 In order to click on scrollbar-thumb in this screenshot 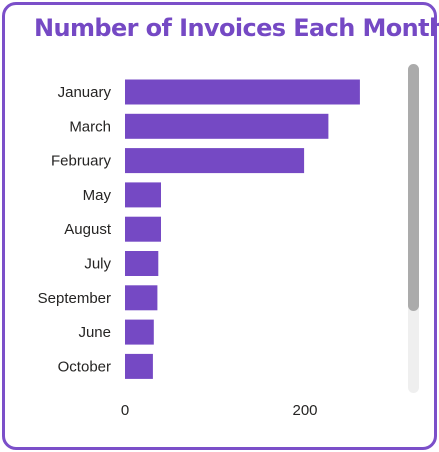, I will do `click(413, 187)`.